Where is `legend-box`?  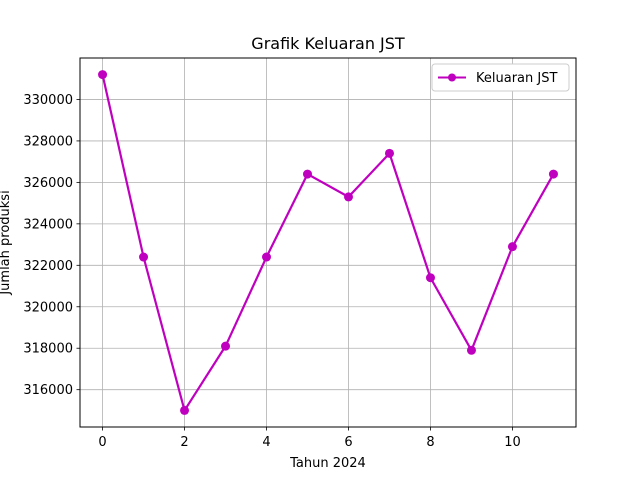 legend-box is located at coordinates (500, 77).